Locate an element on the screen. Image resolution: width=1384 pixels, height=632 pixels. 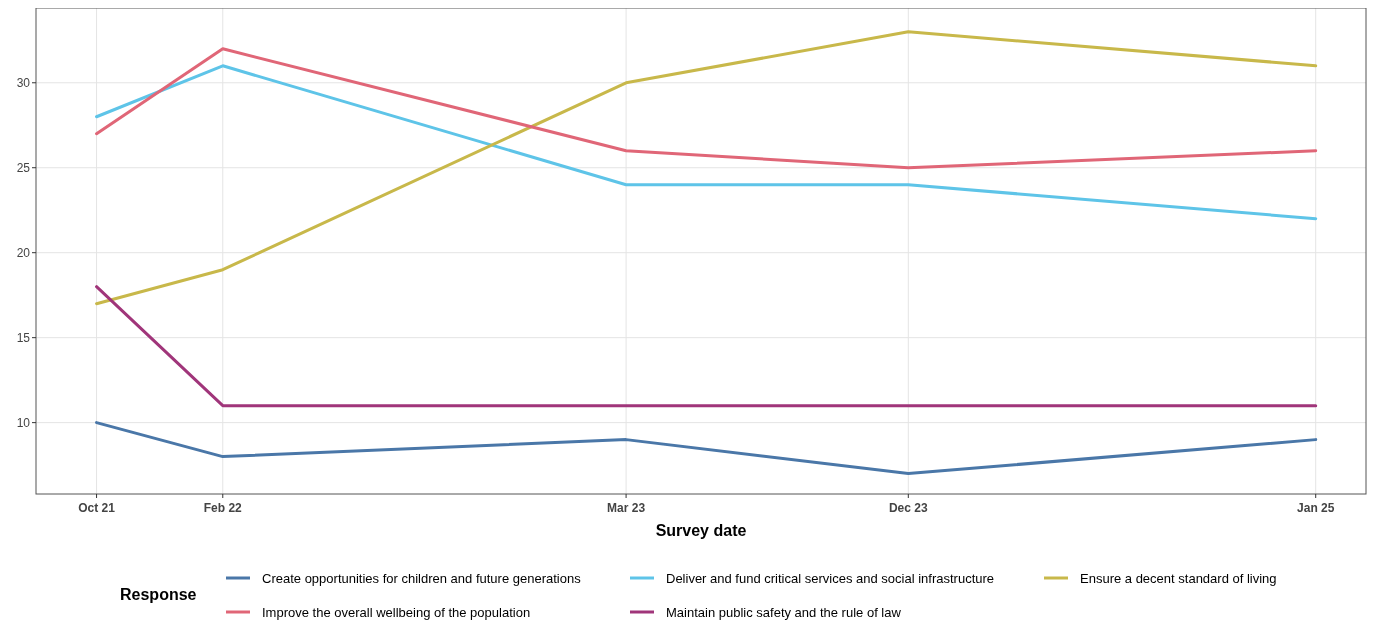
x-axis-title: Survey date is located at coordinates (701, 530).